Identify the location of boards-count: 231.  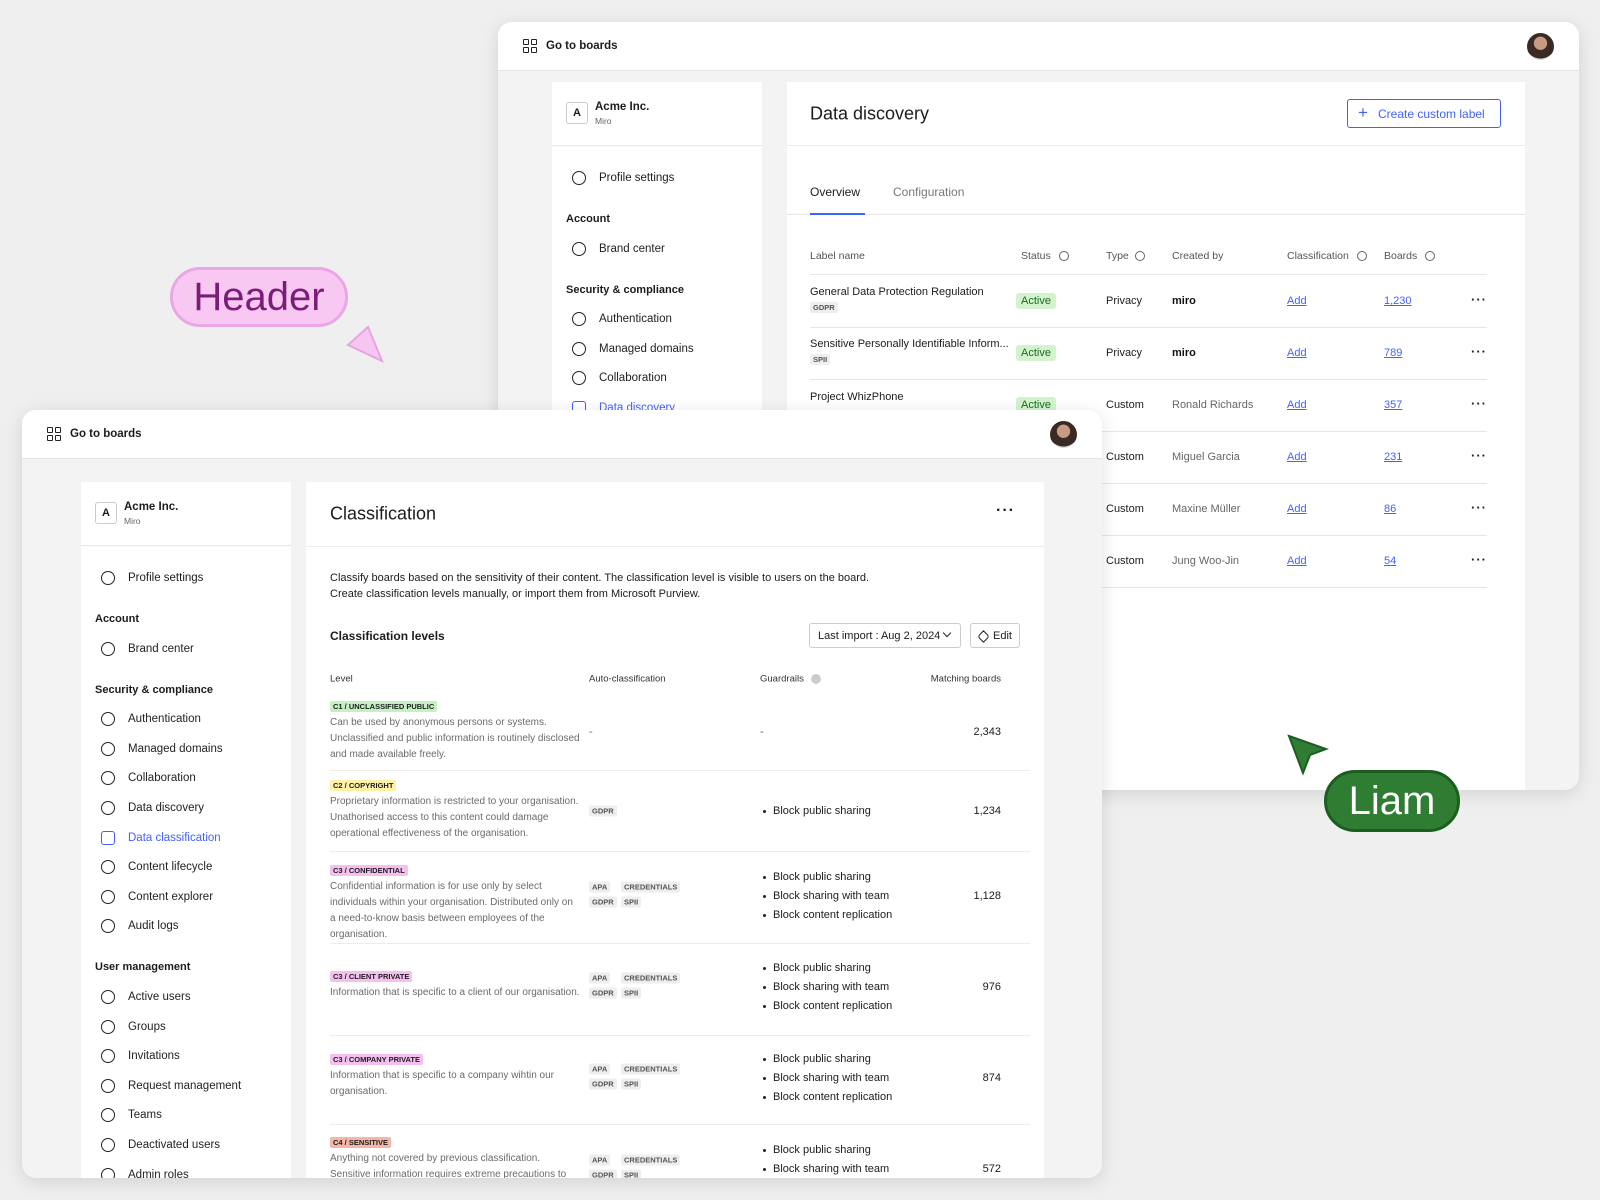
(1393, 457).